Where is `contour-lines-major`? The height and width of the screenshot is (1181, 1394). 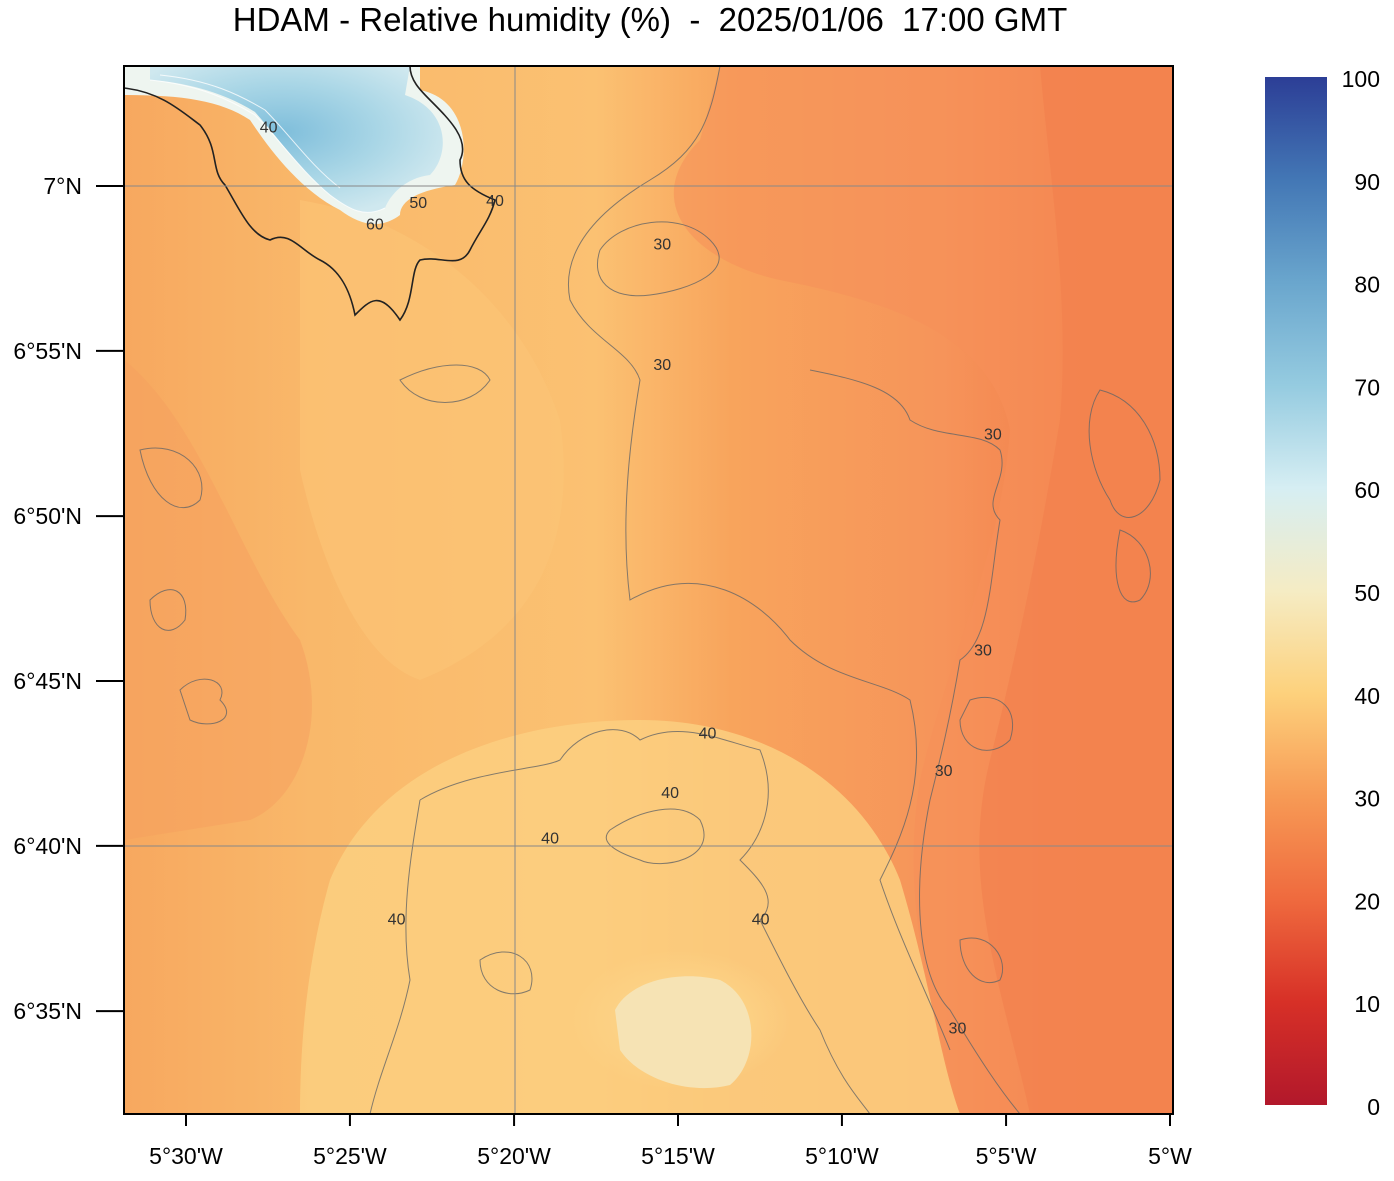 contour-lines-major is located at coordinates (310, 194).